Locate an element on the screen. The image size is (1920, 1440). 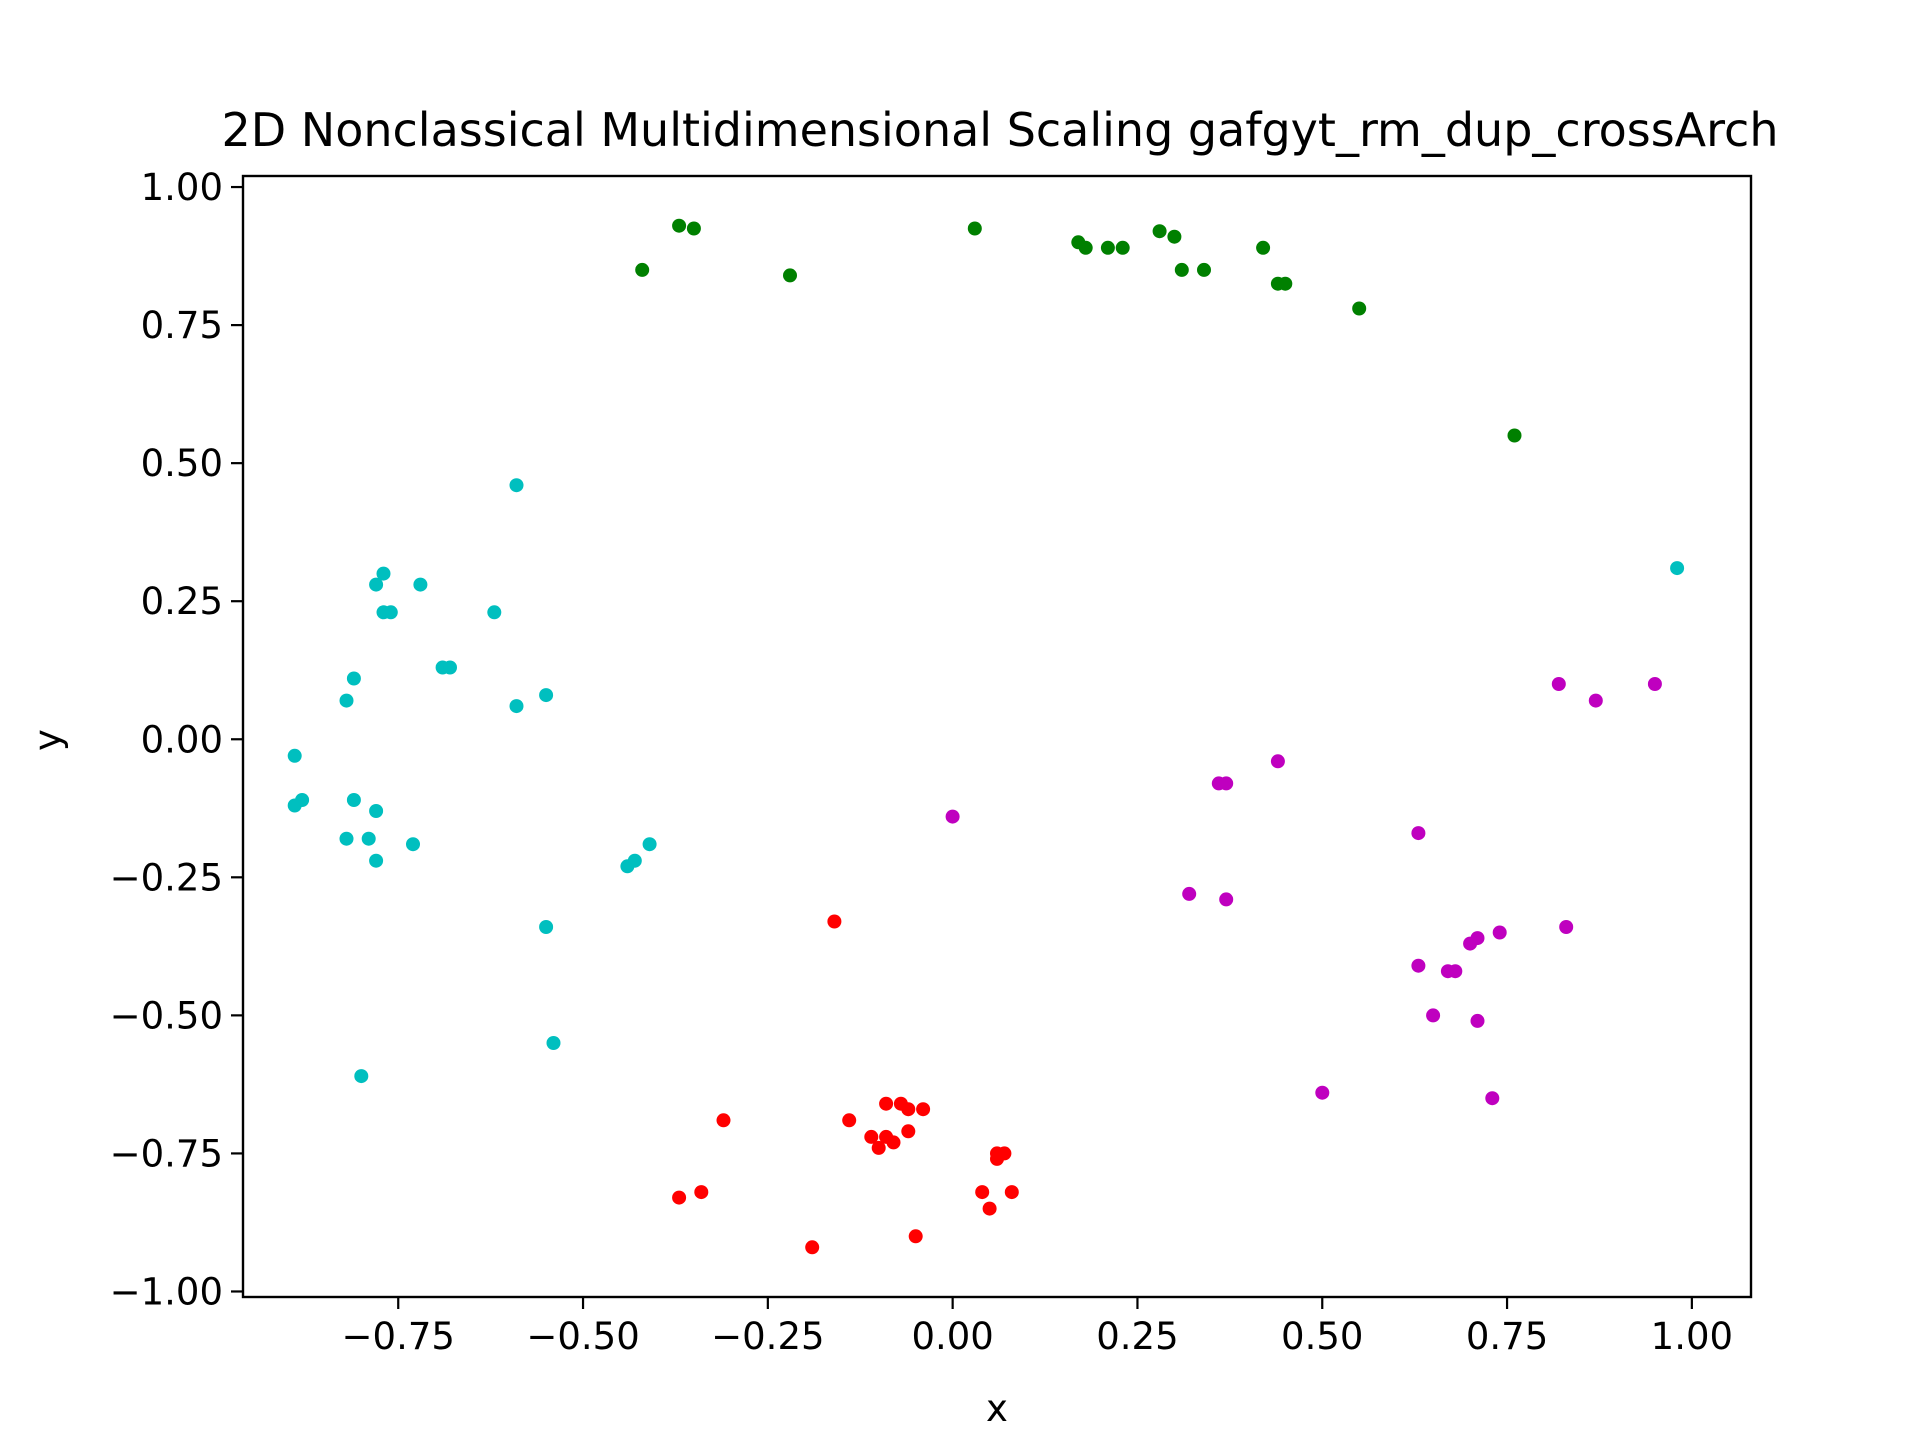
x-tick-label: 0.25 is located at coordinates (1137, 1336).